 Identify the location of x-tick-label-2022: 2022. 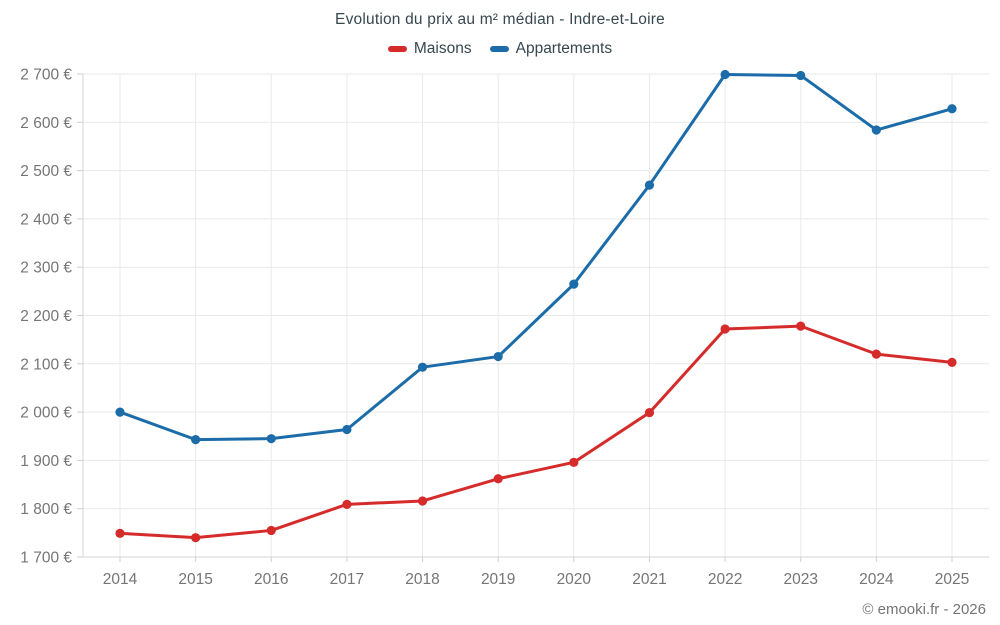
(725, 579).